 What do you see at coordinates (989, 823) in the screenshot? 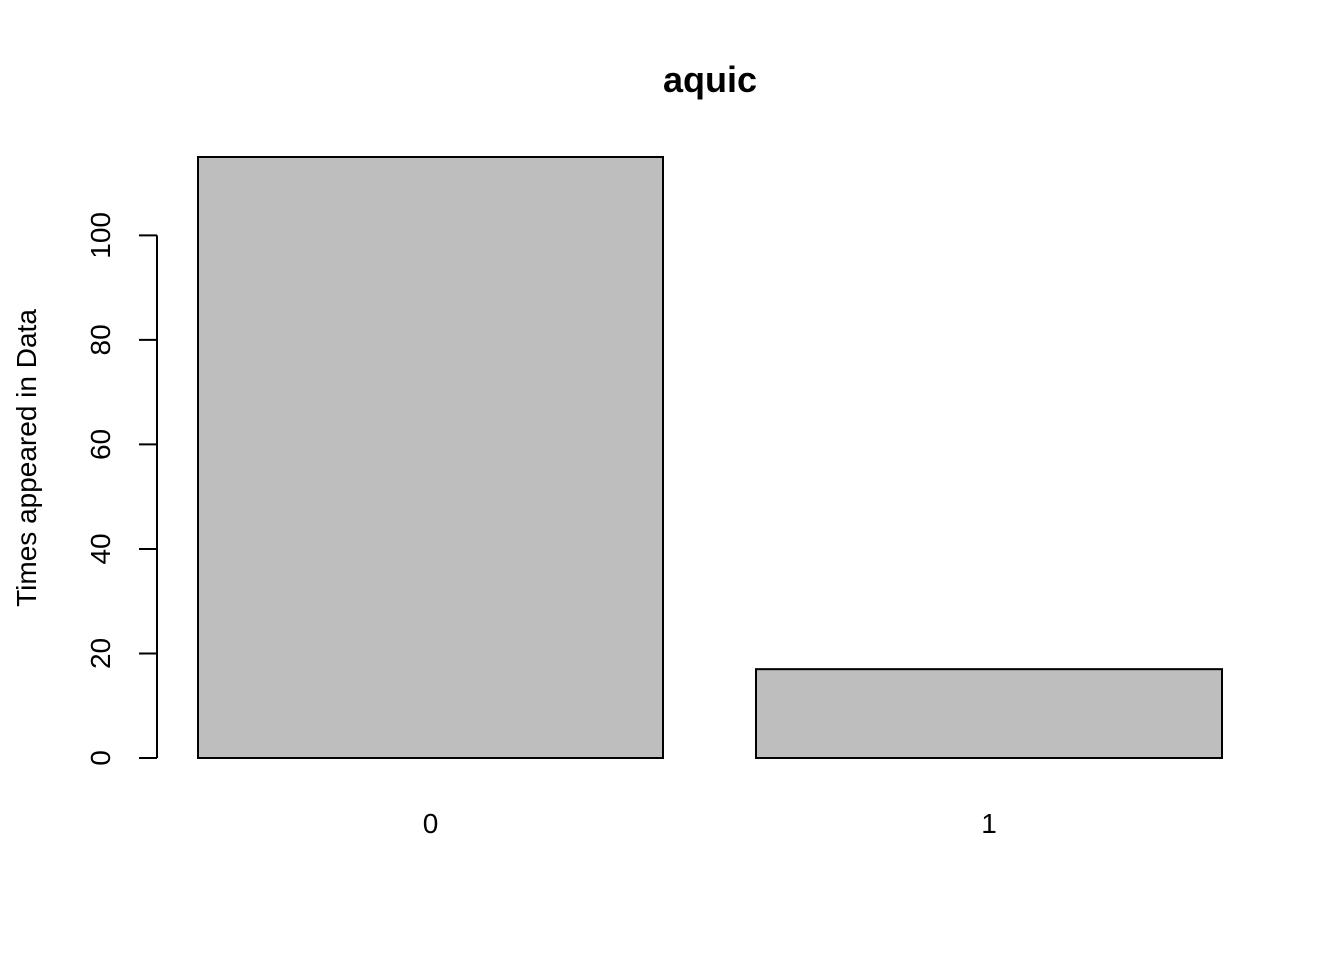
I see `x-category-label: 1` at bounding box center [989, 823].